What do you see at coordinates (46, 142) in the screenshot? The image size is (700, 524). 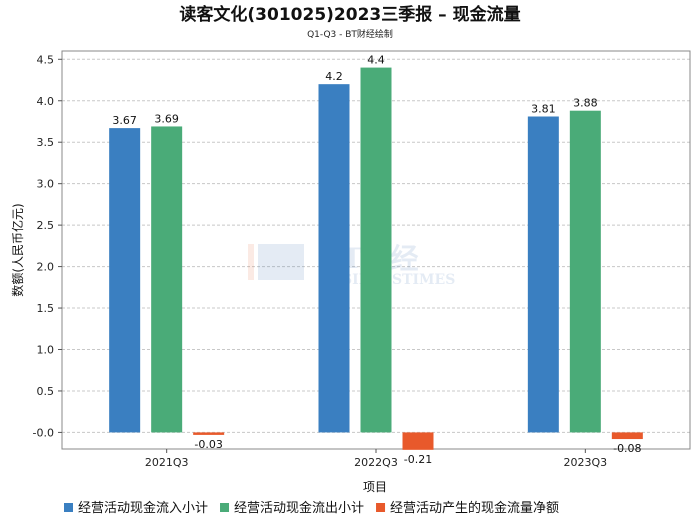 I see `y-tick-label: 3.5` at bounding box center [46, 142].